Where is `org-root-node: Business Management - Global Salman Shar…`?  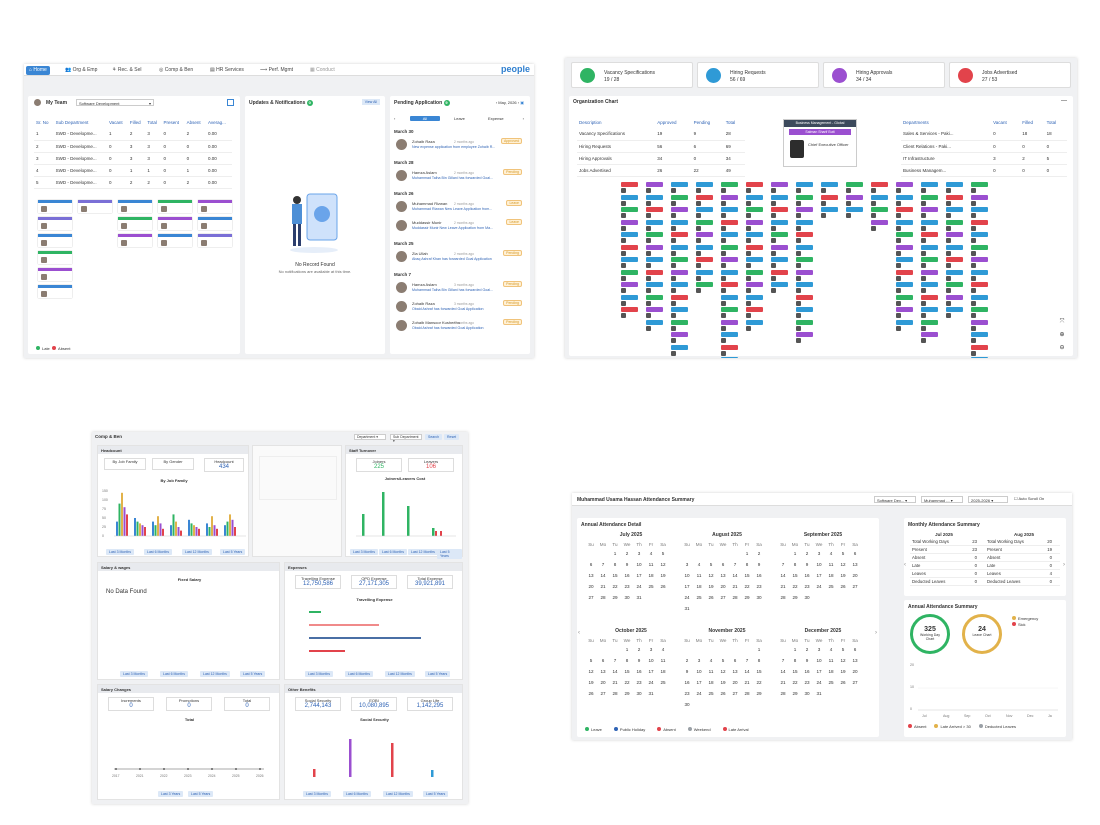 org-root-node: Business Management - Global Salman Shar… is located at coordinates (820, 143).